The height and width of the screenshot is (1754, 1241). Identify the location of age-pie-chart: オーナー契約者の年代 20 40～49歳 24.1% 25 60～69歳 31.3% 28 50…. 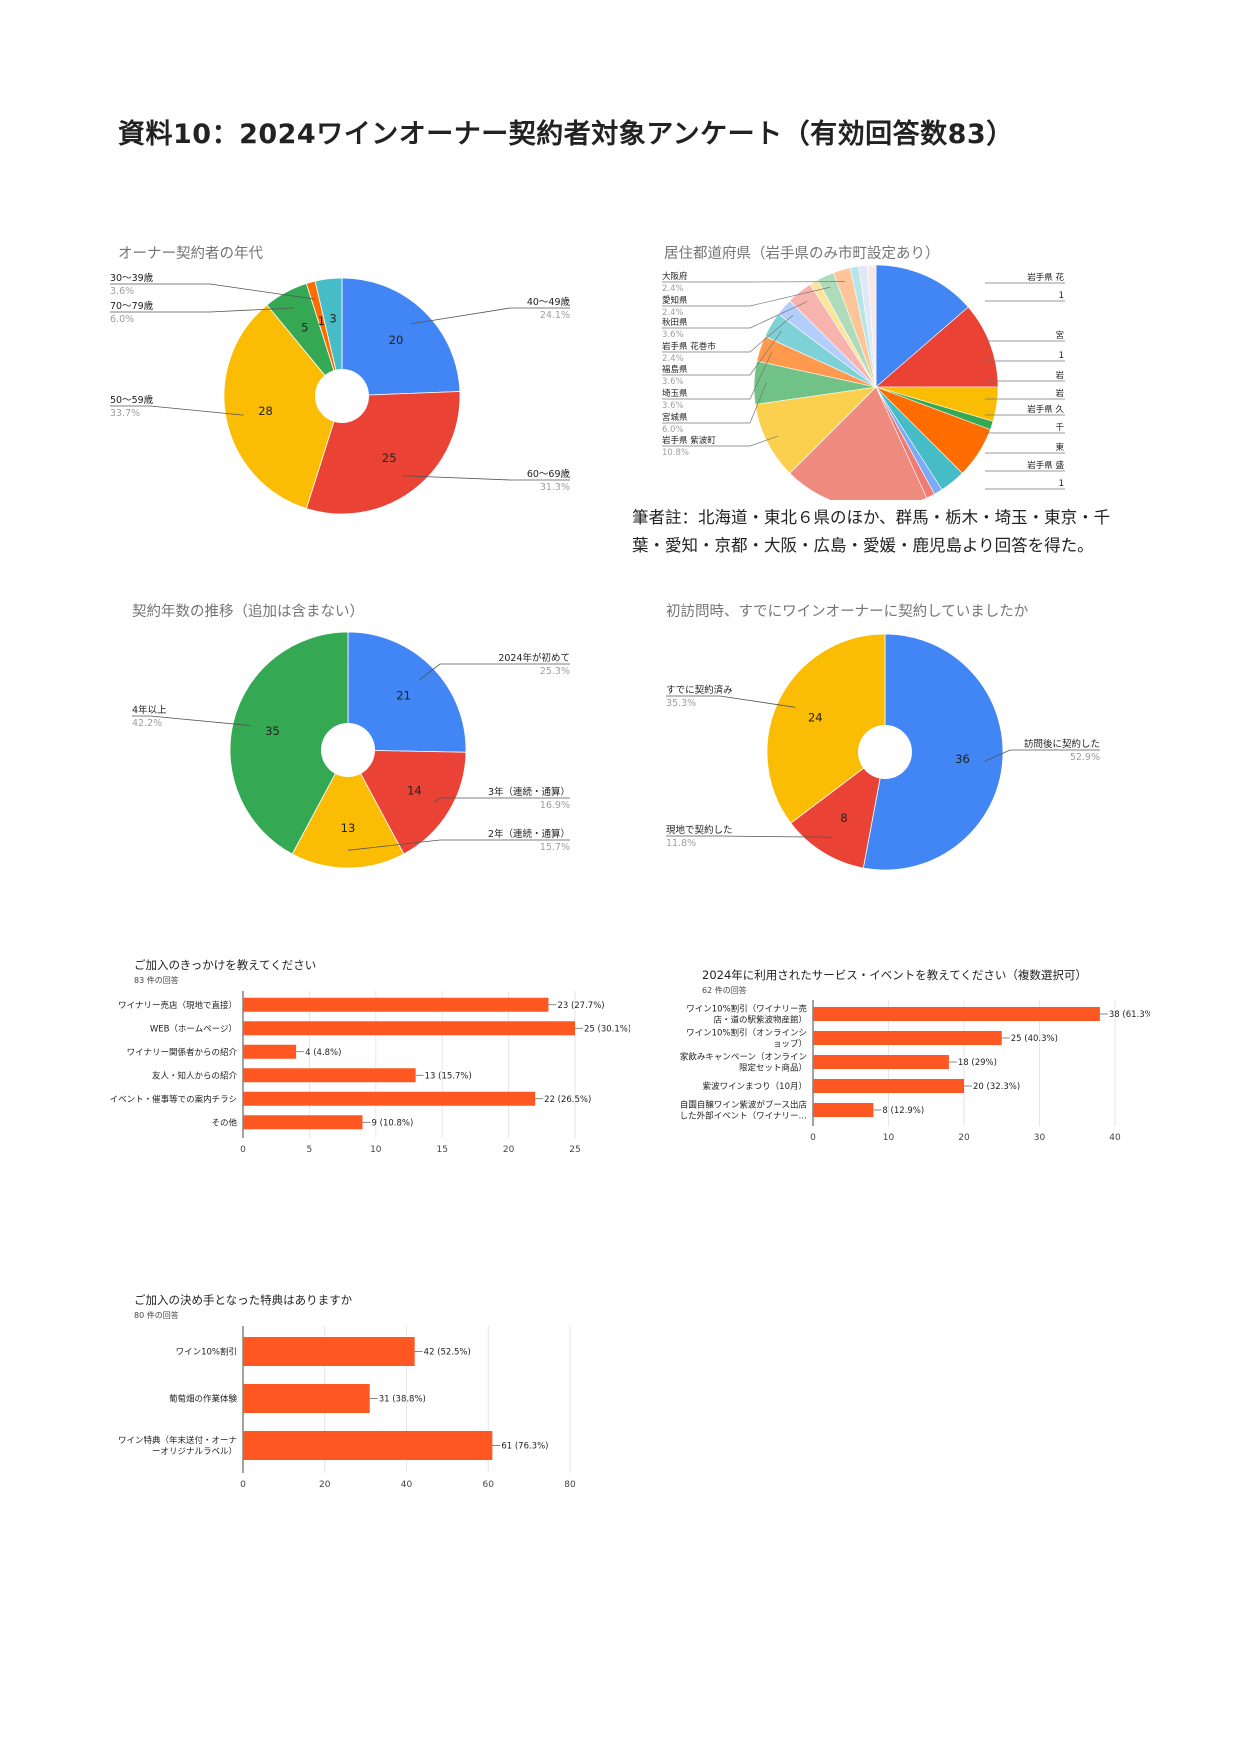
(340, 380).